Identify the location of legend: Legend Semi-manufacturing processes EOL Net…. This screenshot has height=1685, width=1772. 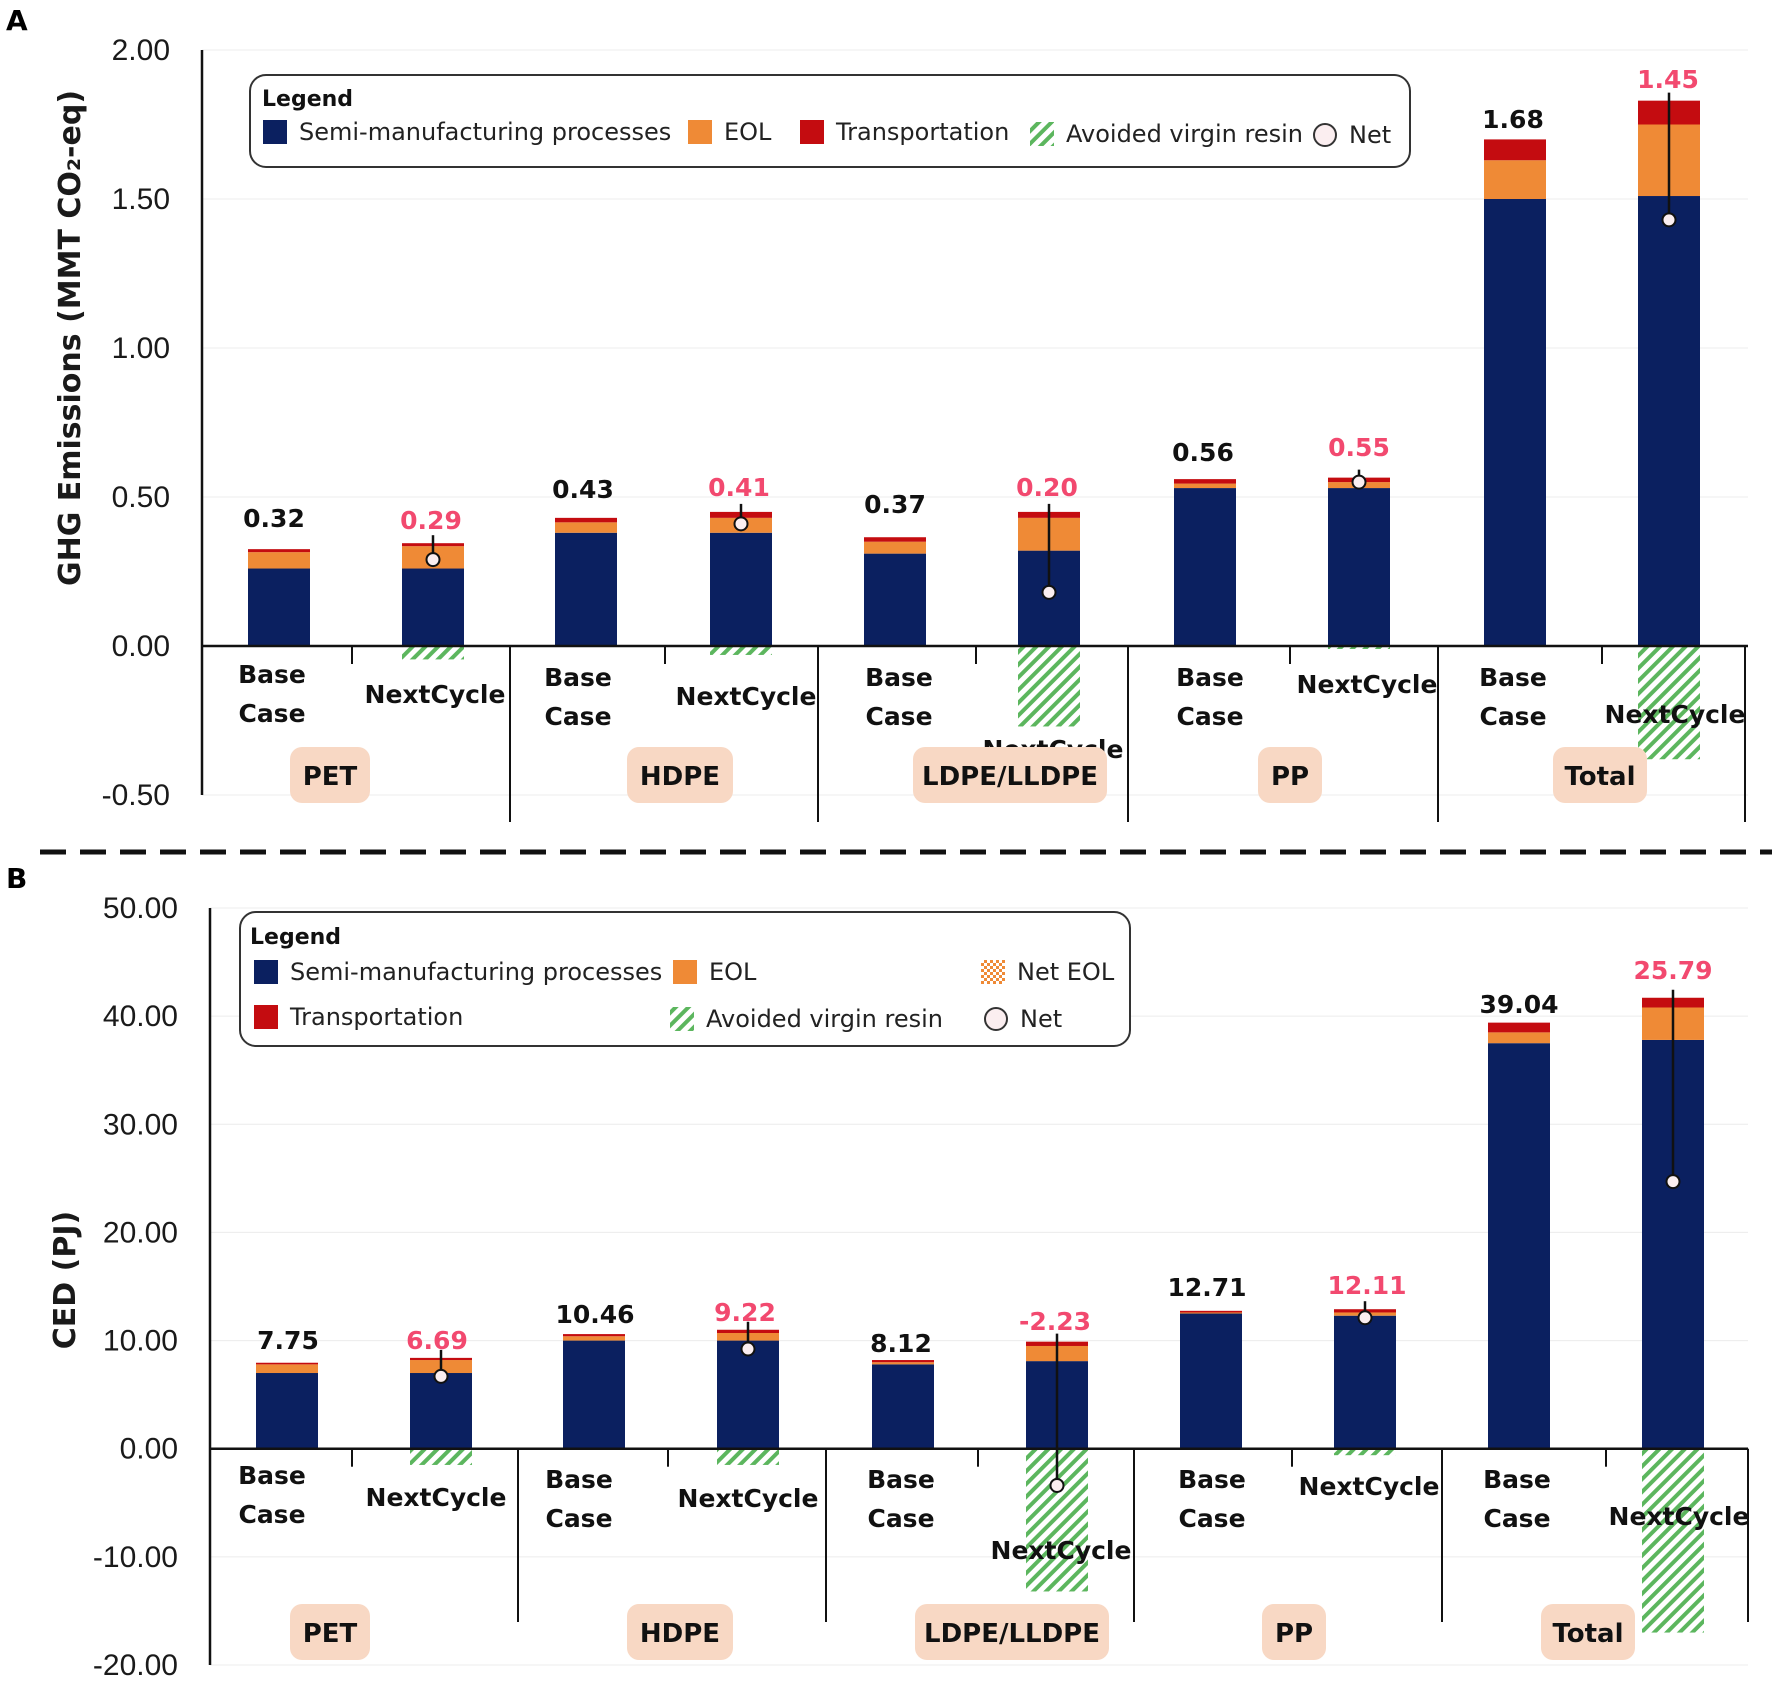
(685, 979).